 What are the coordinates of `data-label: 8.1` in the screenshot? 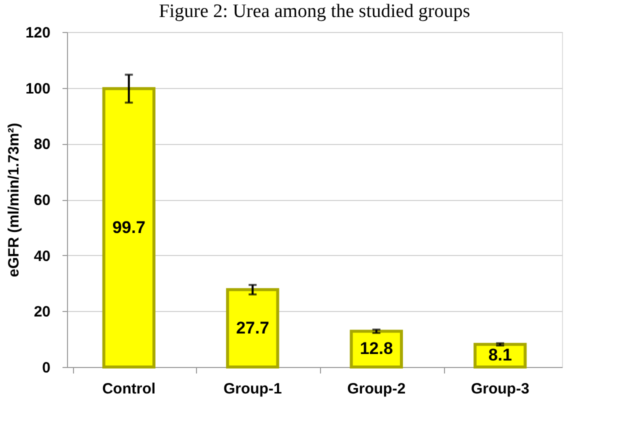 It's located at (500, 355).